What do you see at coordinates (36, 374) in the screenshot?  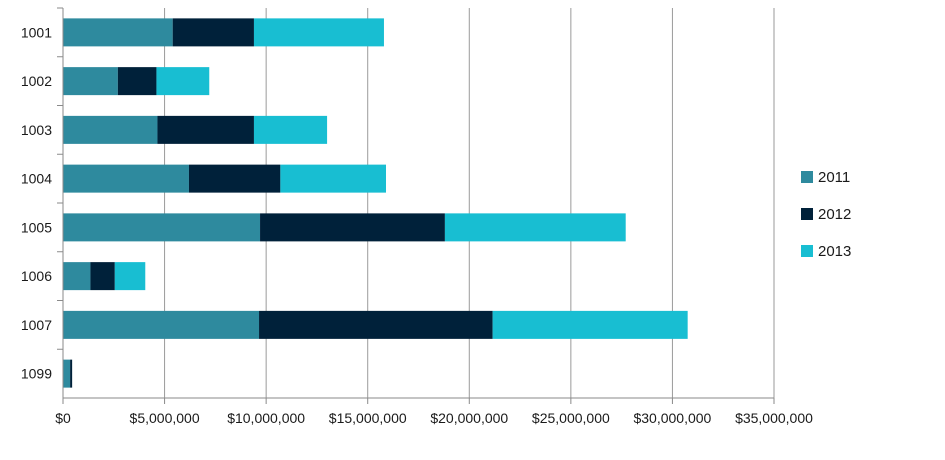 I see `y-category-label: 1099` at bounding box center [36, 374].